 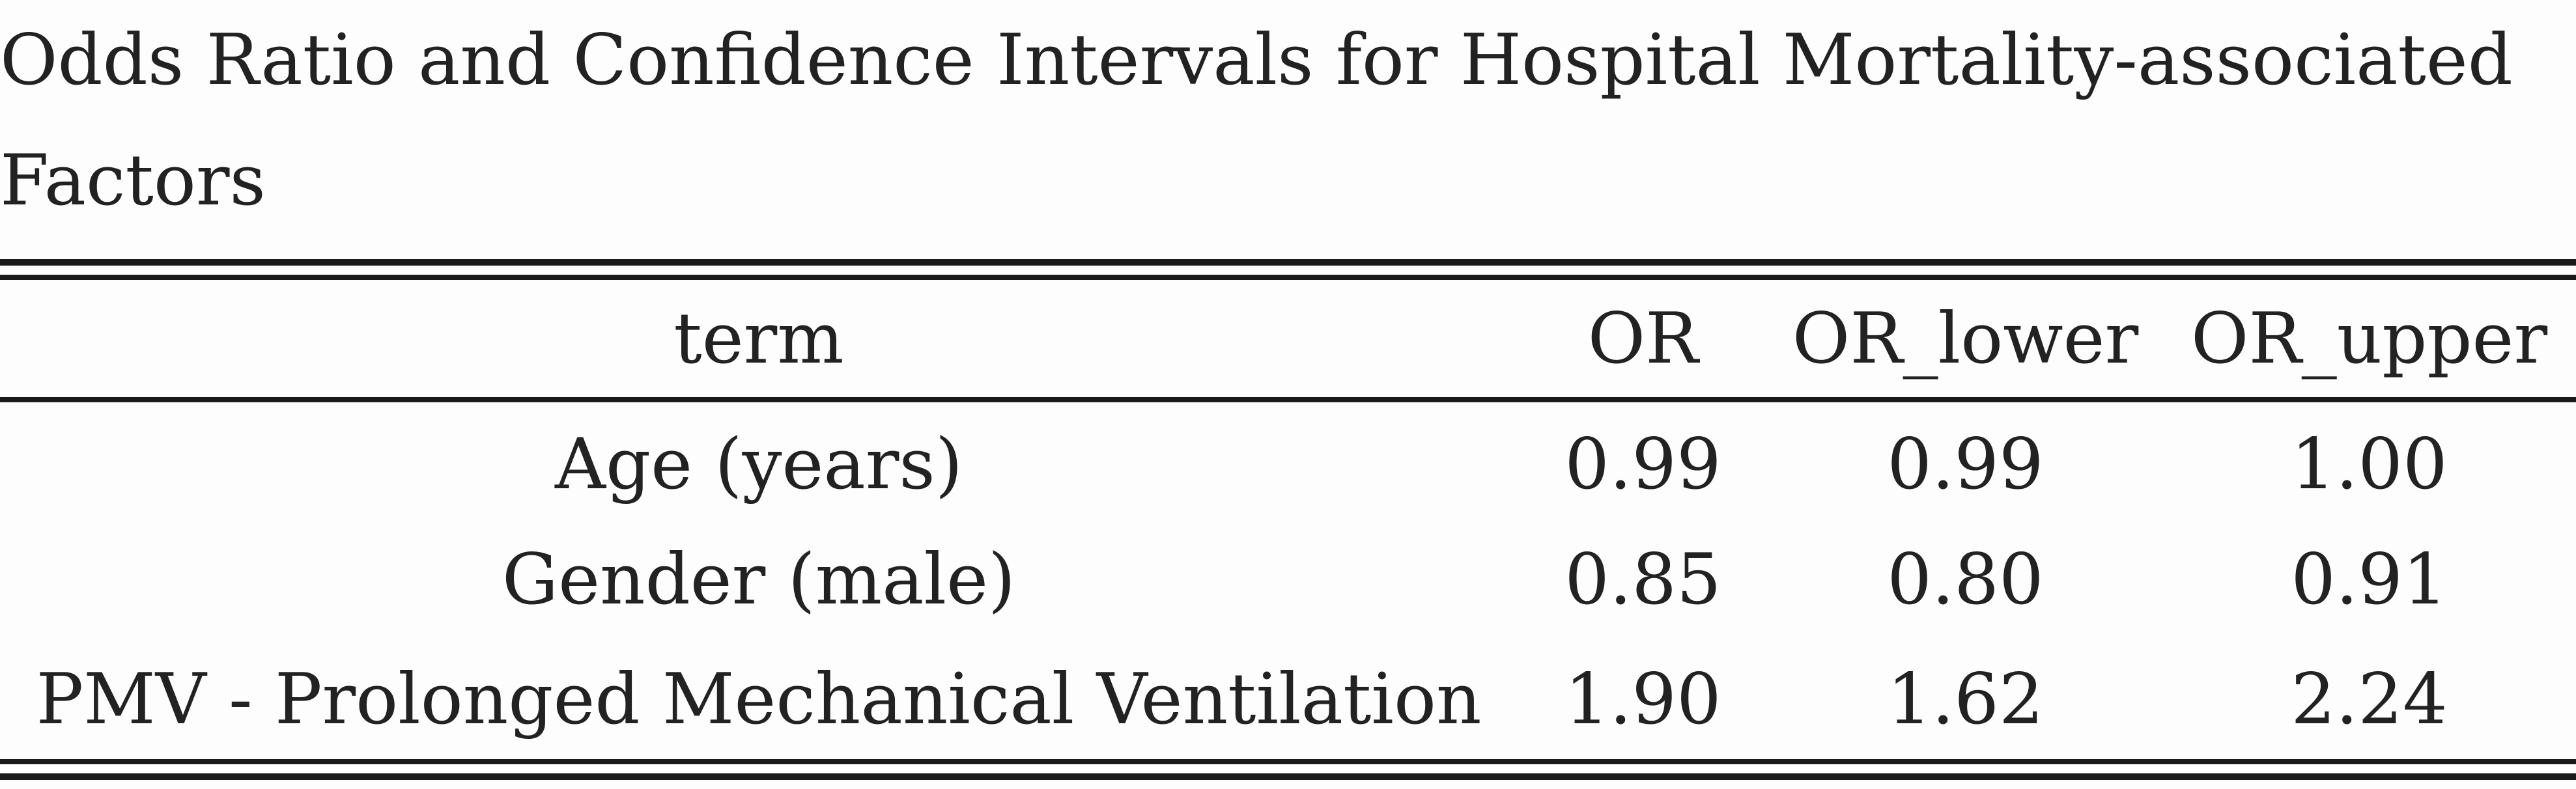 I want to click on cell-or-lower: 1.62, so click(x=1965, y=699).